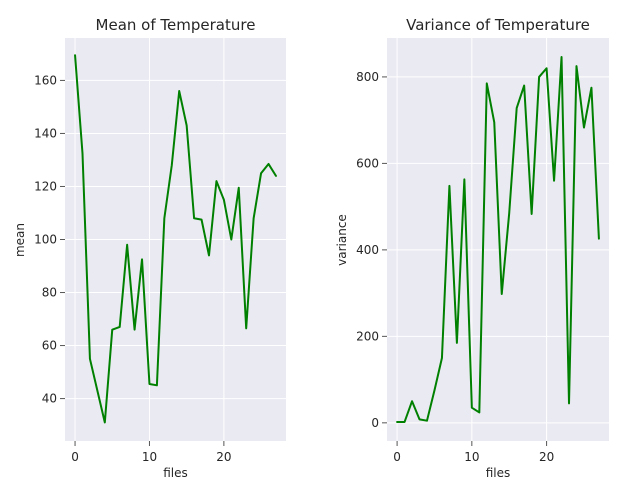 The height and width of the screenshot is (480, 640). What do you see at coordinates (367, 336) in the screenshot?
I see `variance-y-tick-label-1: 200` at bounding box center [367, 336].